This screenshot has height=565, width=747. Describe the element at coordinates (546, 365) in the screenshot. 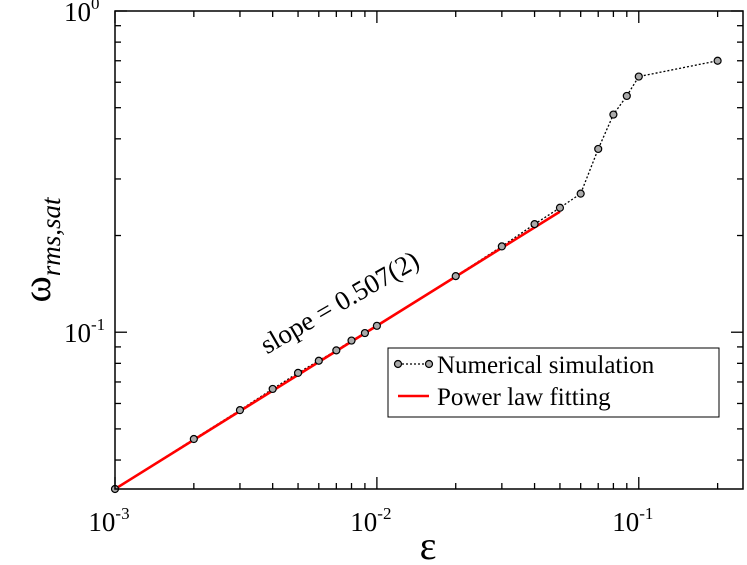

I see `legend-label-numerical: Numerical simulation` at that location.